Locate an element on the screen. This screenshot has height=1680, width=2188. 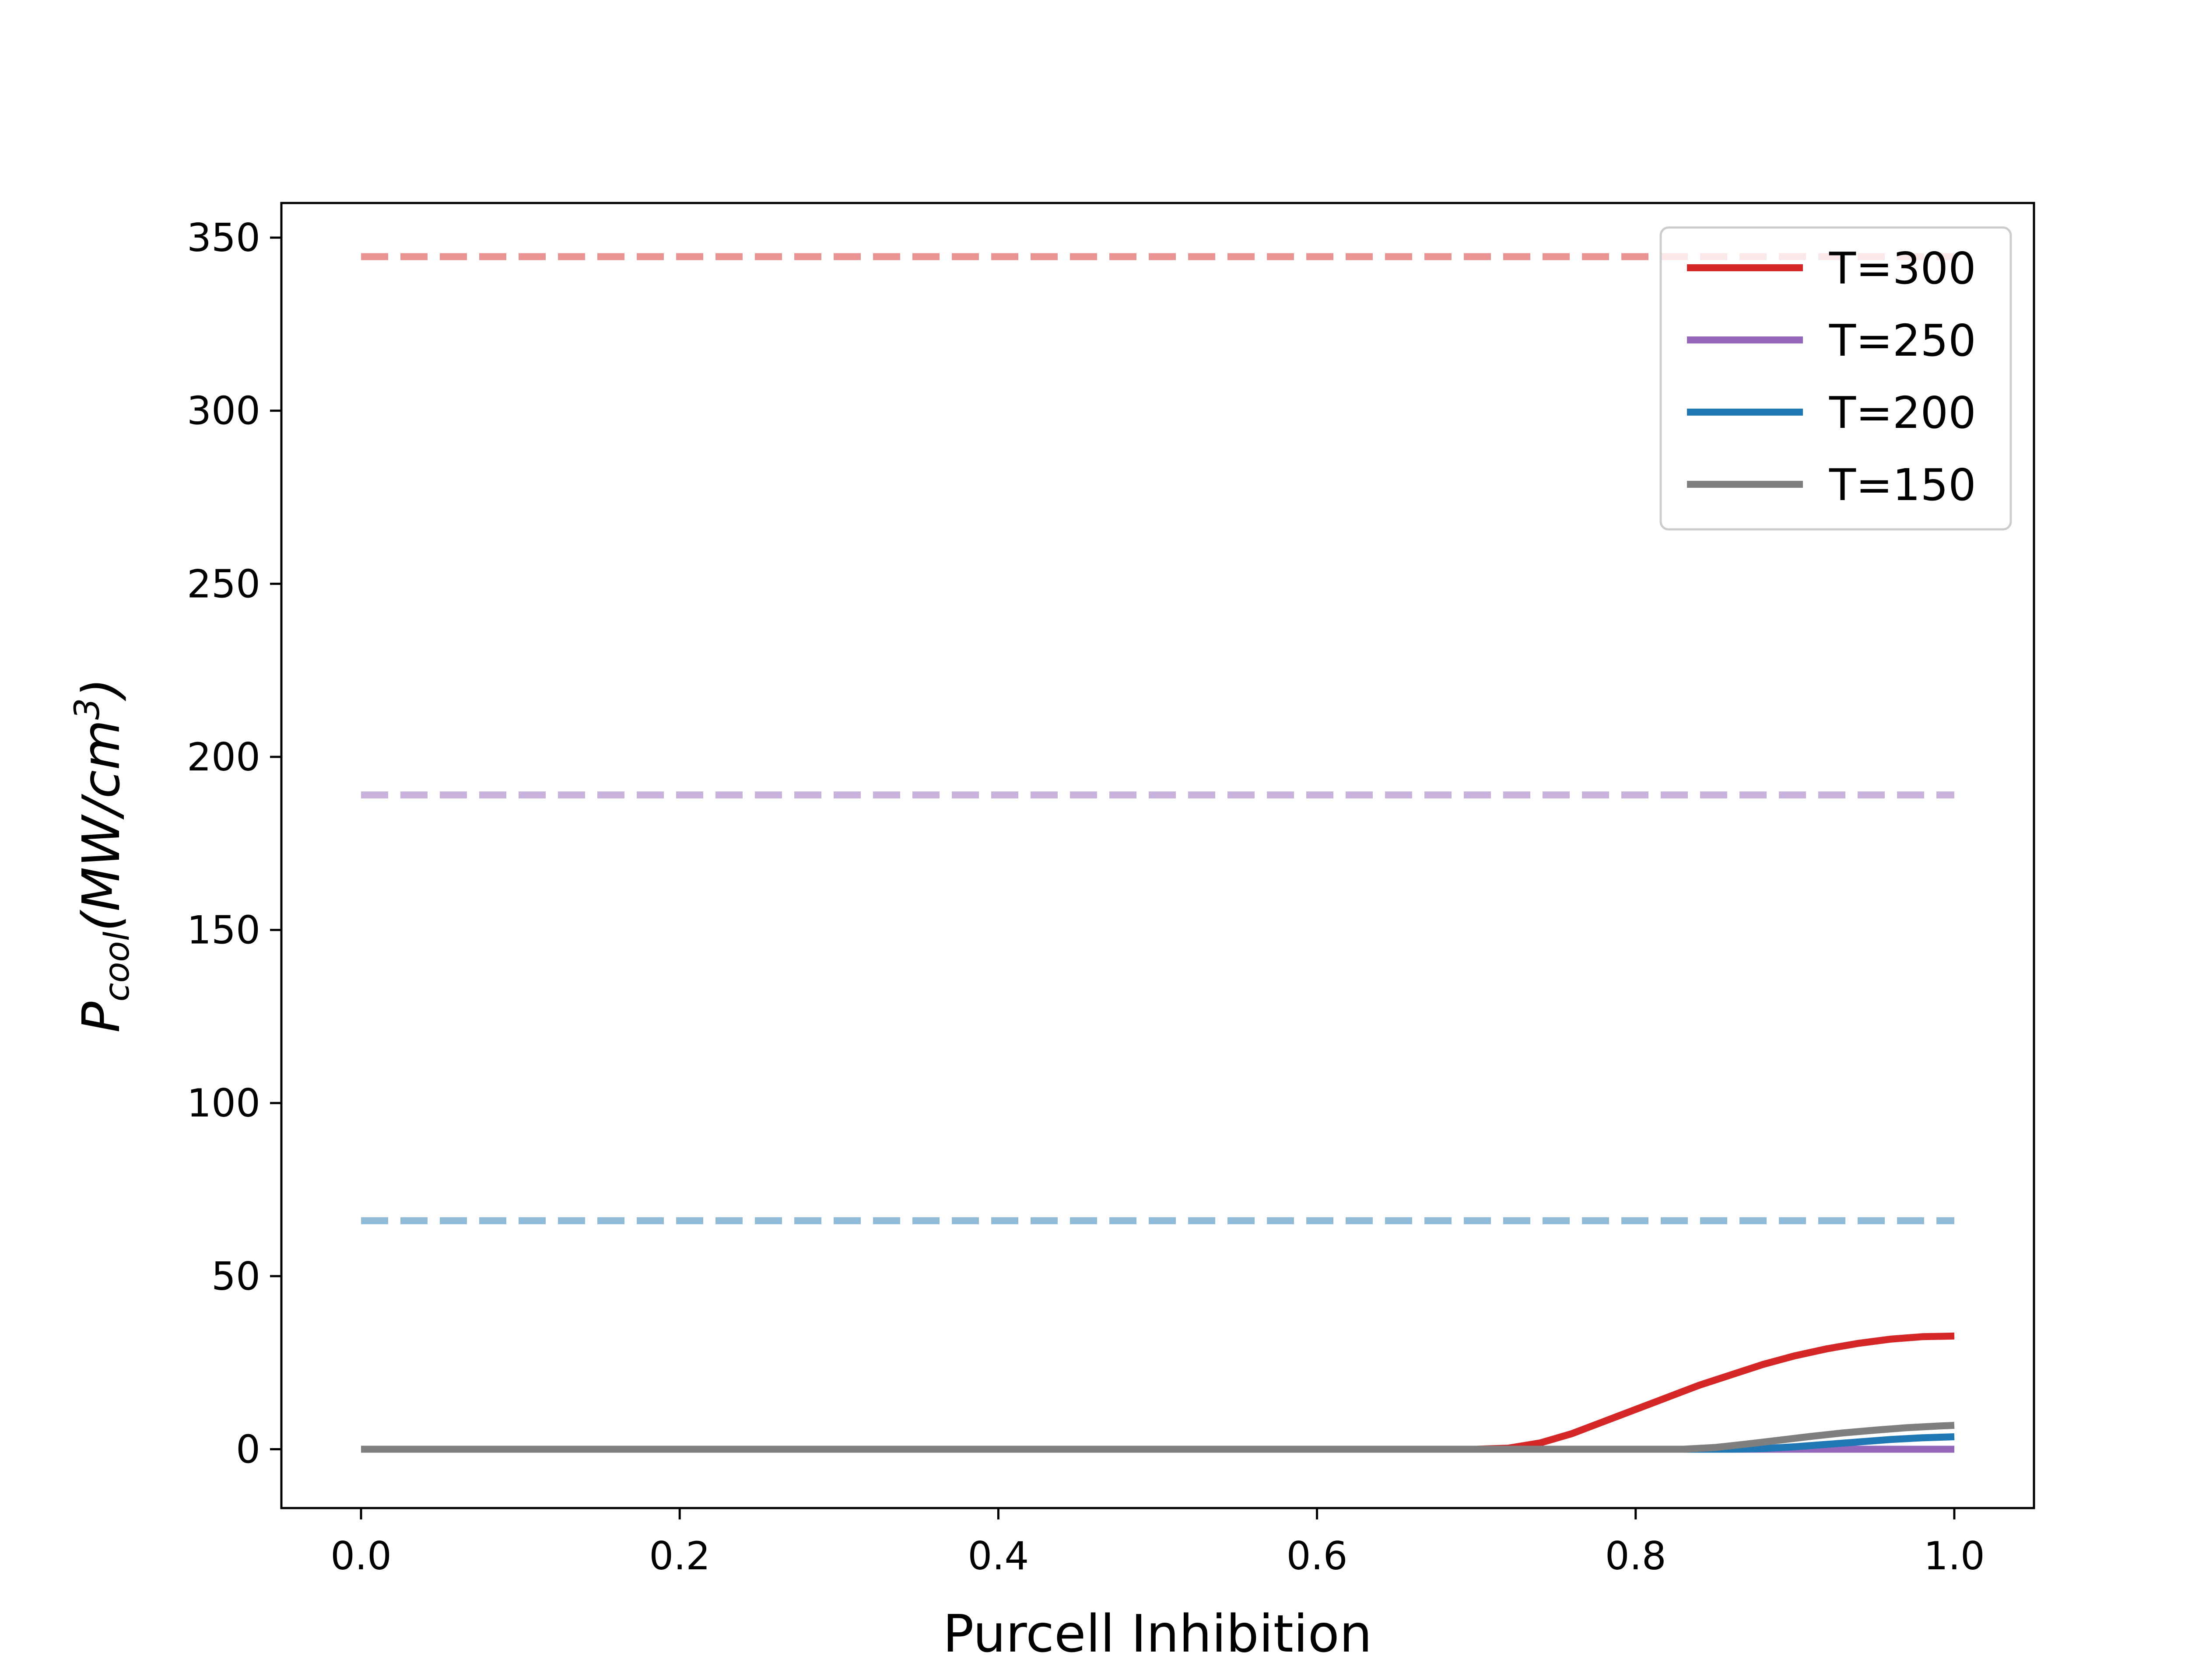
y-axis-label: Pcool(MW/cm3) is located at coordinates (102, 855).